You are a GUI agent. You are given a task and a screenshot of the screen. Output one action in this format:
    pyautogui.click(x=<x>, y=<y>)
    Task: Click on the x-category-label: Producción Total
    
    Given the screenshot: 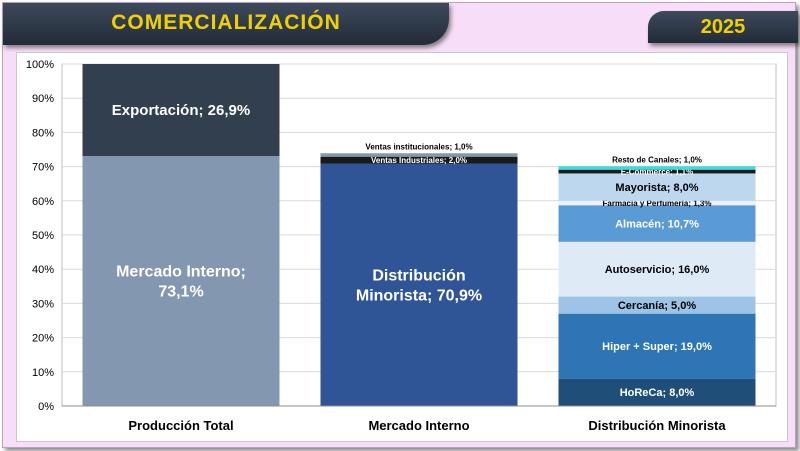 What is the action you would take?
    pyautogui.click(x=180, y=425)
    